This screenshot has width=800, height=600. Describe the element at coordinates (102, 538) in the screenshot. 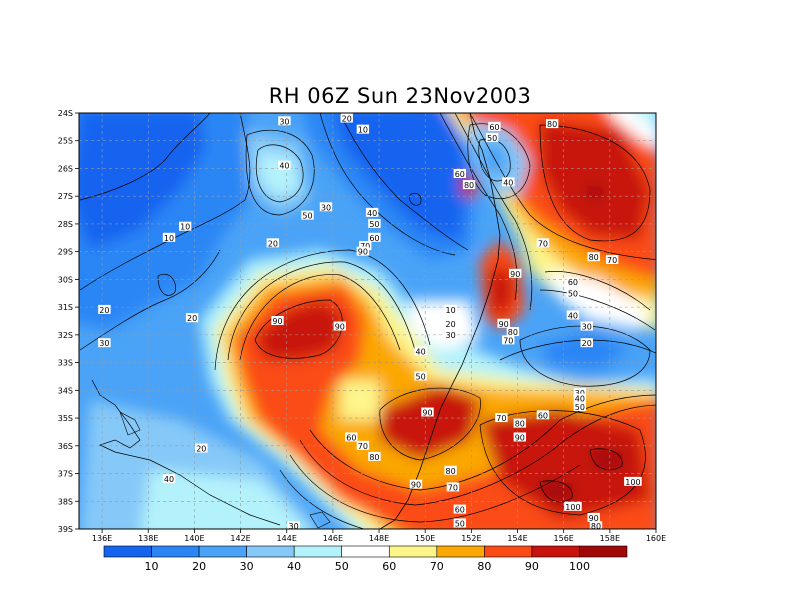

I see `lon-tick-label: 136E` at that location.